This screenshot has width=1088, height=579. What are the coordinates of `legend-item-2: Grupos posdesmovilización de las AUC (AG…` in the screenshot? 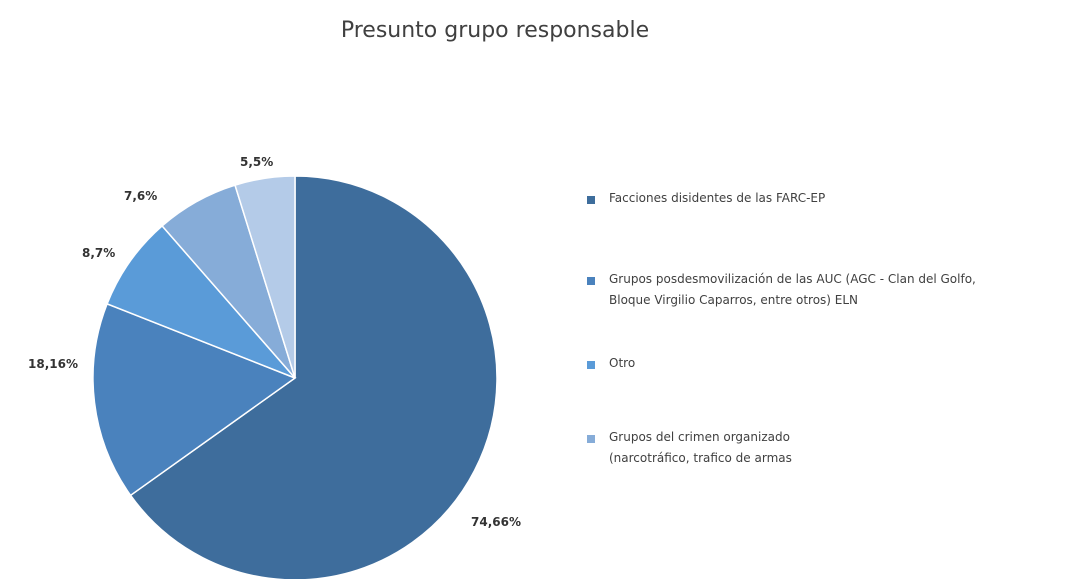 It's located at (781, 291).